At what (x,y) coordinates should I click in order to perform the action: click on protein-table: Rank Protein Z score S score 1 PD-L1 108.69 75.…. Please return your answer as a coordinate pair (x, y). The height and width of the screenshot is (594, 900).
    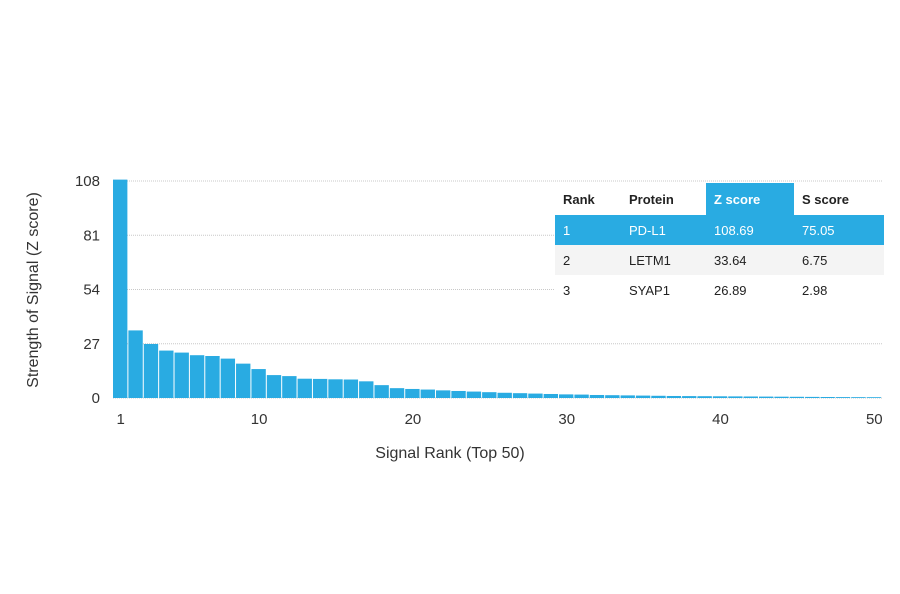
    Looking at the image, I should click on (719, 244).